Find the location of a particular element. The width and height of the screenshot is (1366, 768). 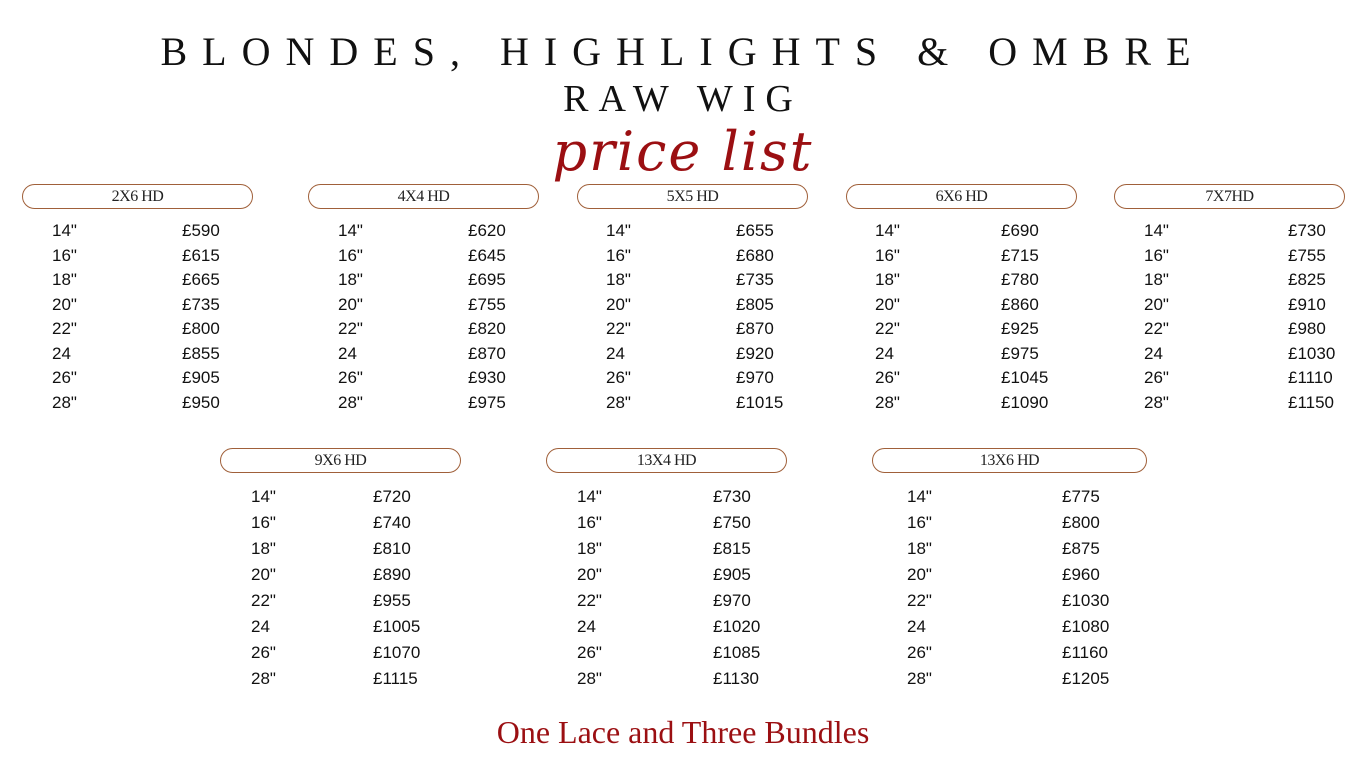

price-cell: £620 is located at coordinates (487, 230).